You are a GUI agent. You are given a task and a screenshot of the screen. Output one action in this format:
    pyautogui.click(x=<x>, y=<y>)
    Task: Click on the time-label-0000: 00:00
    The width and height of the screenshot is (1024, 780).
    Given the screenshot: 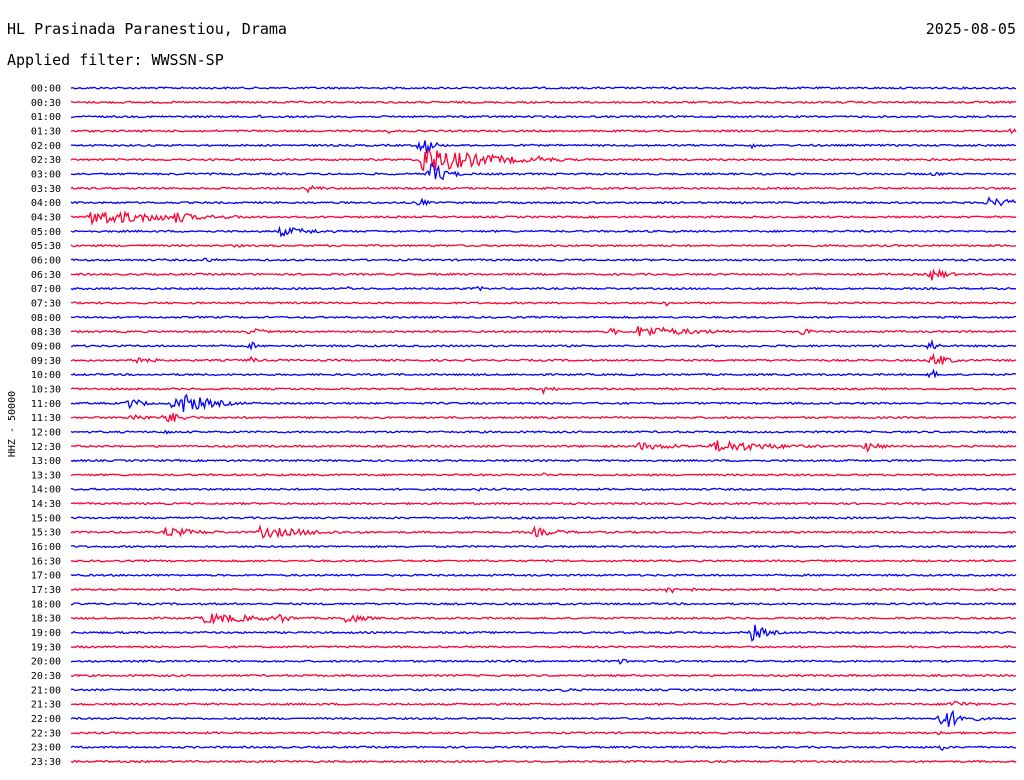 What is the action you would take?
    pyautogui.click(x=46, y=89)
    